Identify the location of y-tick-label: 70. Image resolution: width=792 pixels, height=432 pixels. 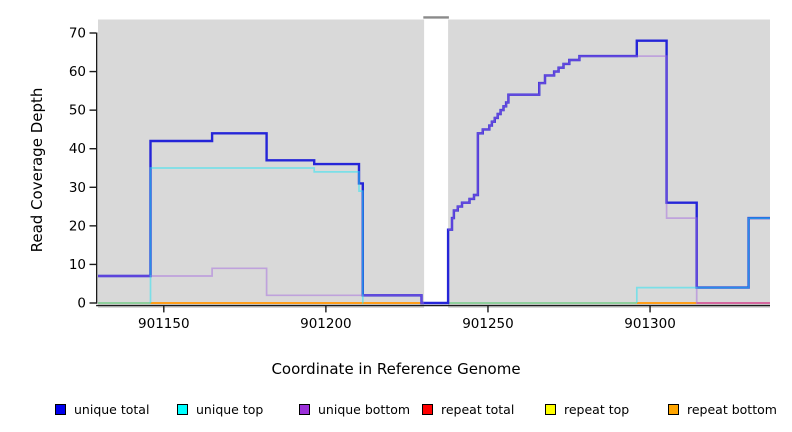
(77, 34).